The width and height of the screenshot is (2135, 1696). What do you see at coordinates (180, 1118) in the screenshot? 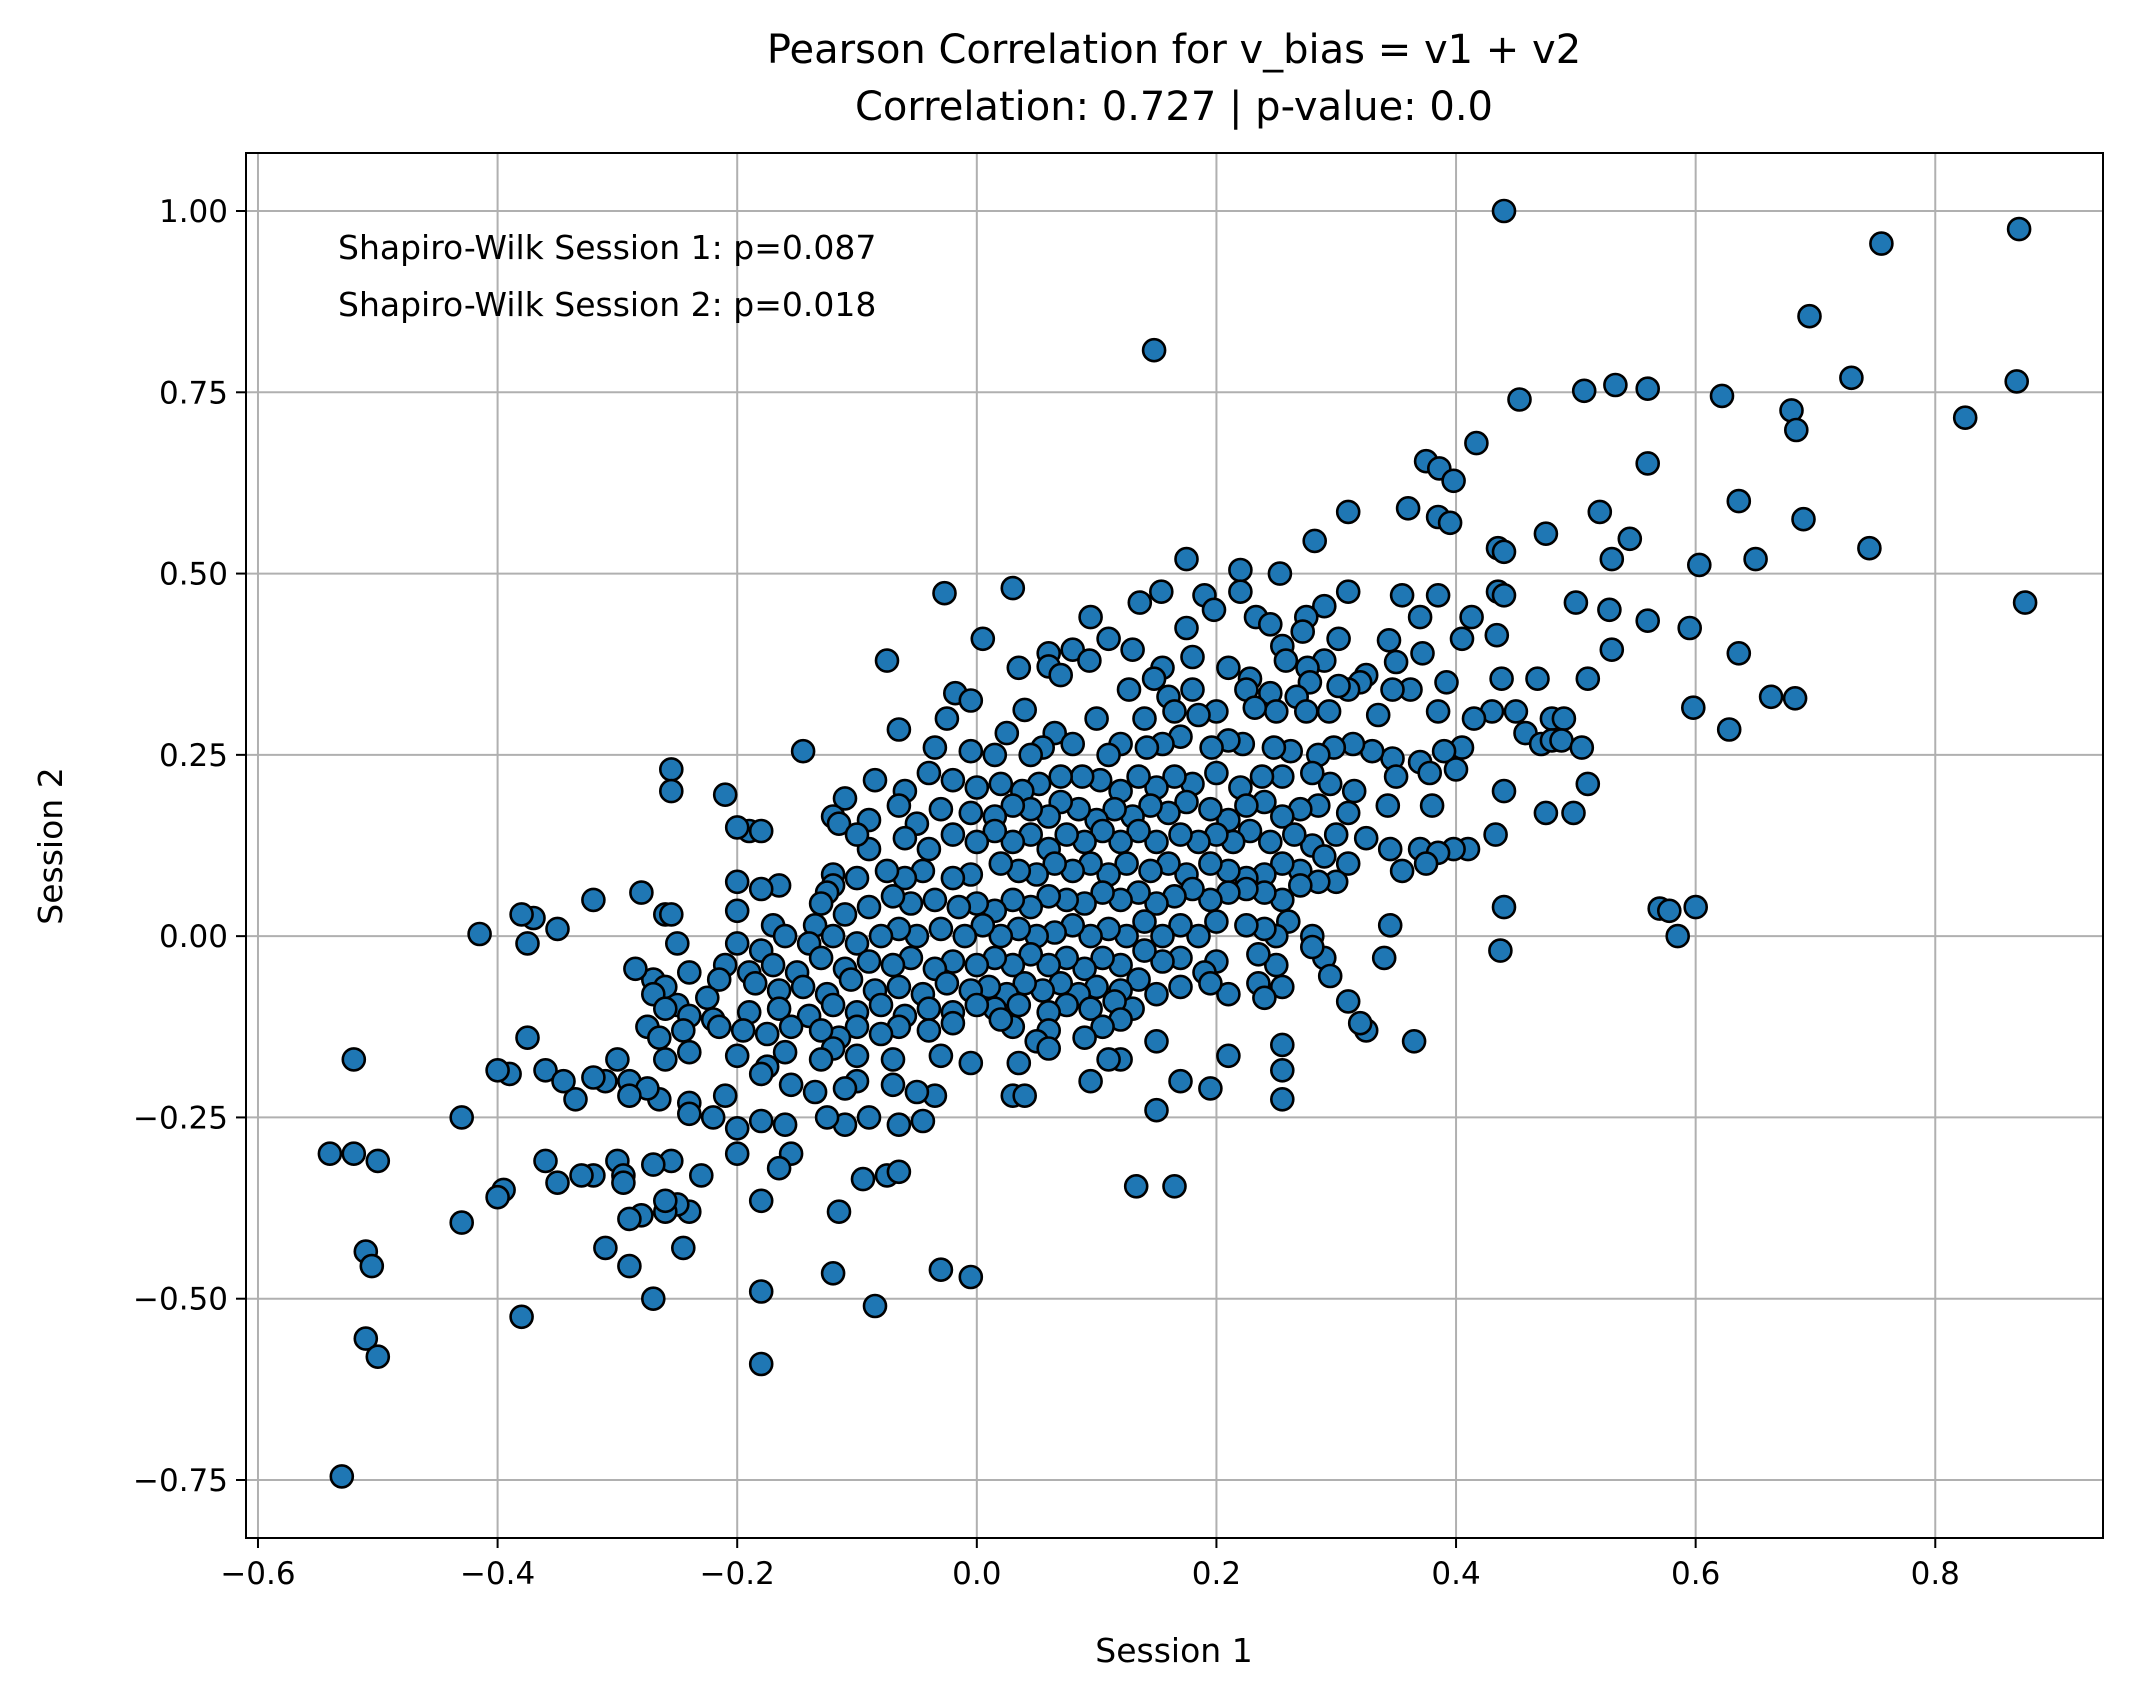
I see `y-tick-label: −0.25` at bounding box center [180, 1118].